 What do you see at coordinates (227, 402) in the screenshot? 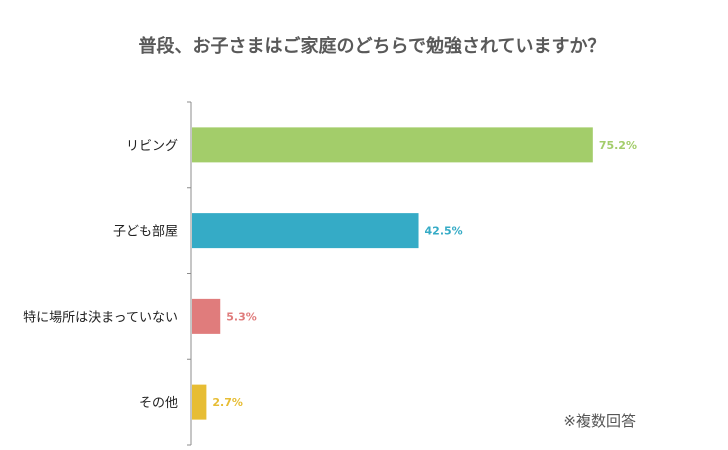
I see `data-label: 2.7%` at bounding box center [227, 402].